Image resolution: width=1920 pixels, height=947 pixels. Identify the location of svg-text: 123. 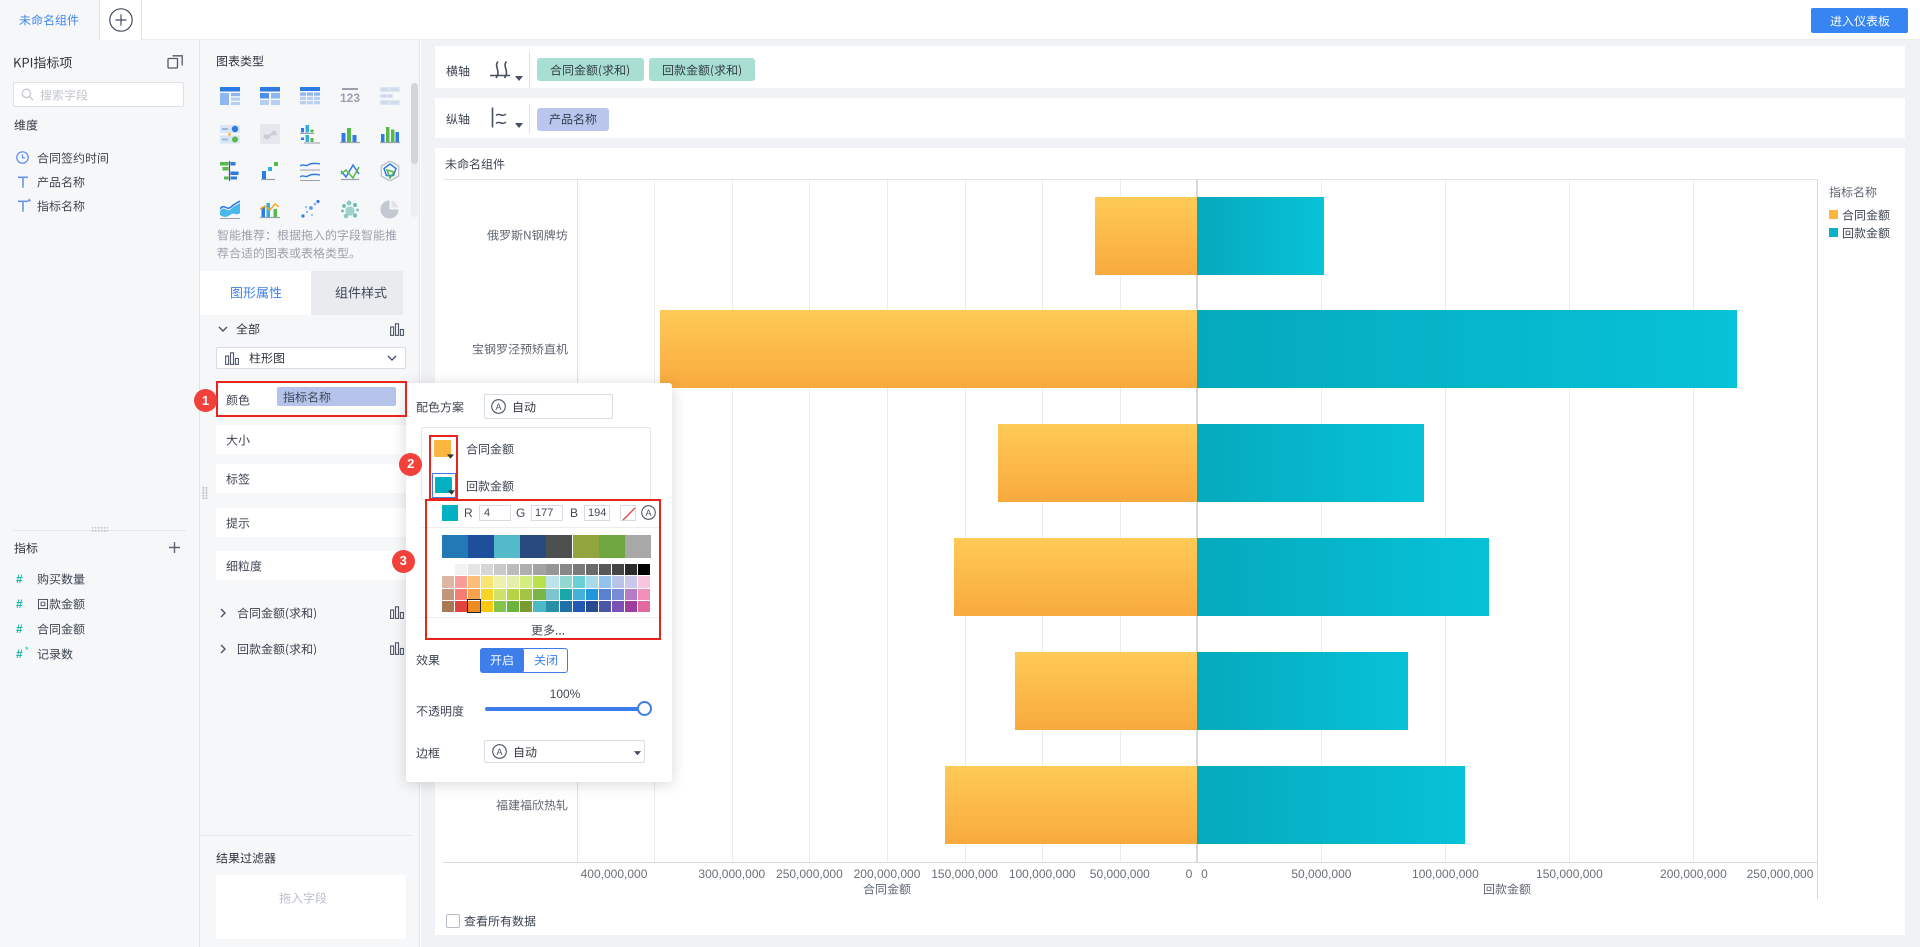
(350, 98).